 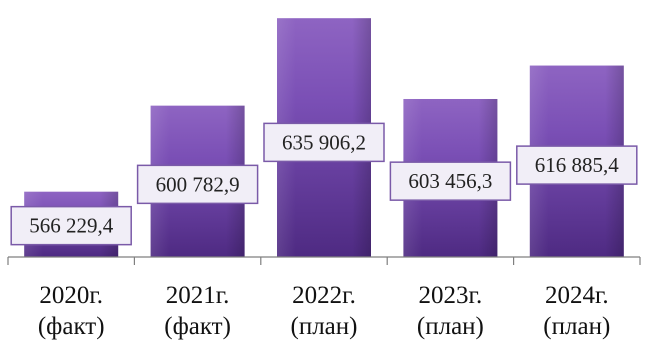 What do you see at coordinates (451, 295) in the screenshot?
I see `x-tick-year: 2023г.` at bounding box center [451, 295].